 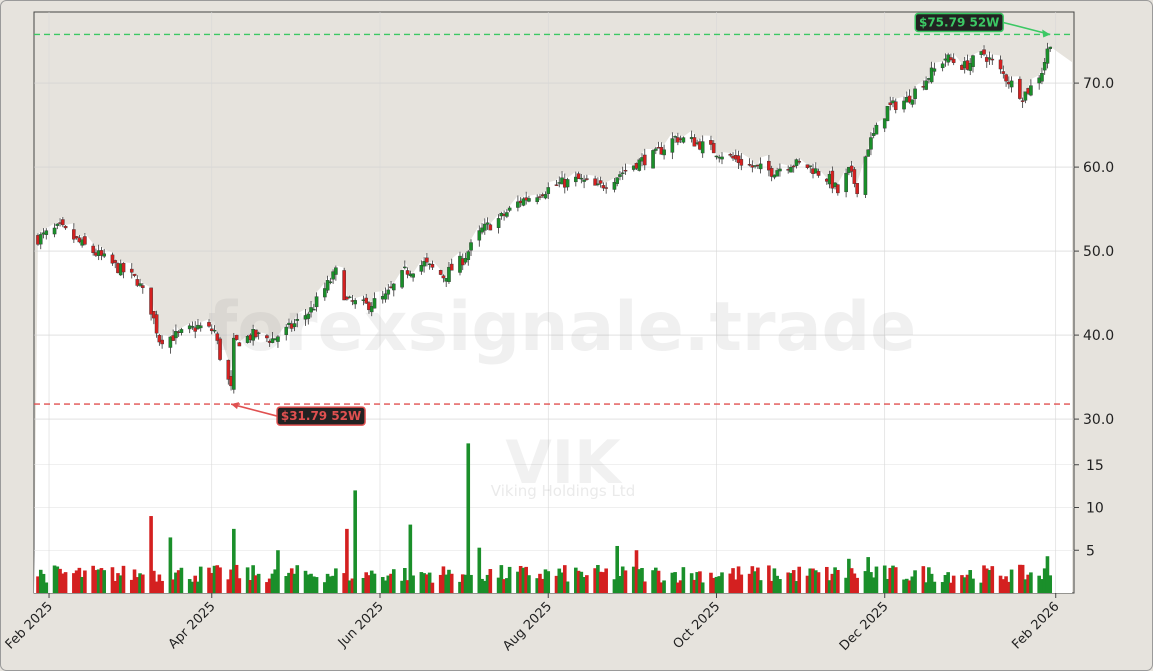 What do you see at coordinates (563, 491) in the screenshot?
I see `watermark-company: Viking Holdings Ltd` at bounding box center [563, 491].